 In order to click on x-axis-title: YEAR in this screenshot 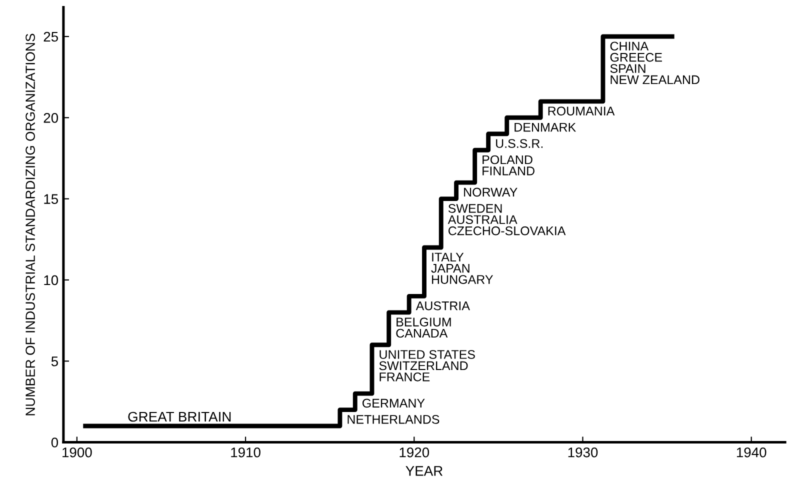, I will do `click(424, 471)`.